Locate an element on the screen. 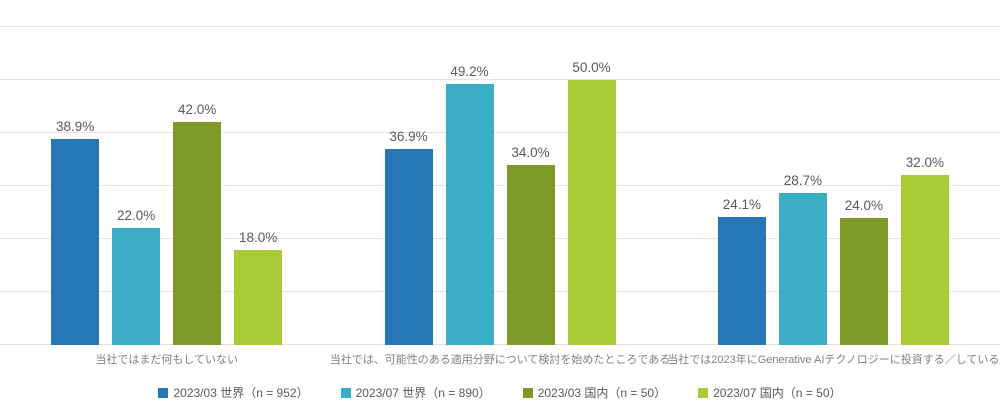 The height and width of the screenshot is (414, 1000). value-label: 22.0% is located at coordinates (136, 216).